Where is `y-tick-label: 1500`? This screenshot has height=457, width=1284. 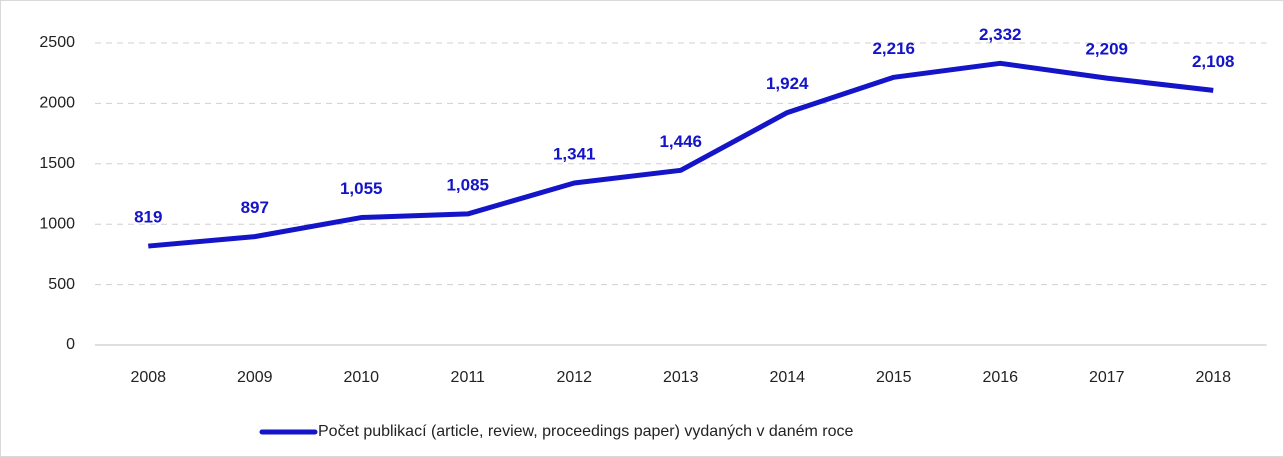 y-tick-label: 1500 is located at coordinates (57, 163).